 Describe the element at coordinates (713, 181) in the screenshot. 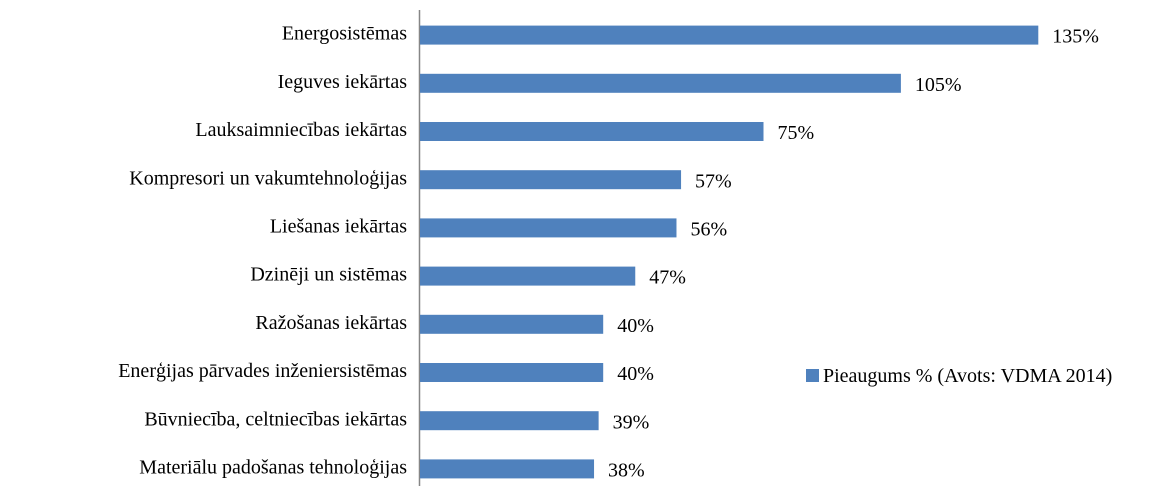

I see `value-label: 57%` at that location.